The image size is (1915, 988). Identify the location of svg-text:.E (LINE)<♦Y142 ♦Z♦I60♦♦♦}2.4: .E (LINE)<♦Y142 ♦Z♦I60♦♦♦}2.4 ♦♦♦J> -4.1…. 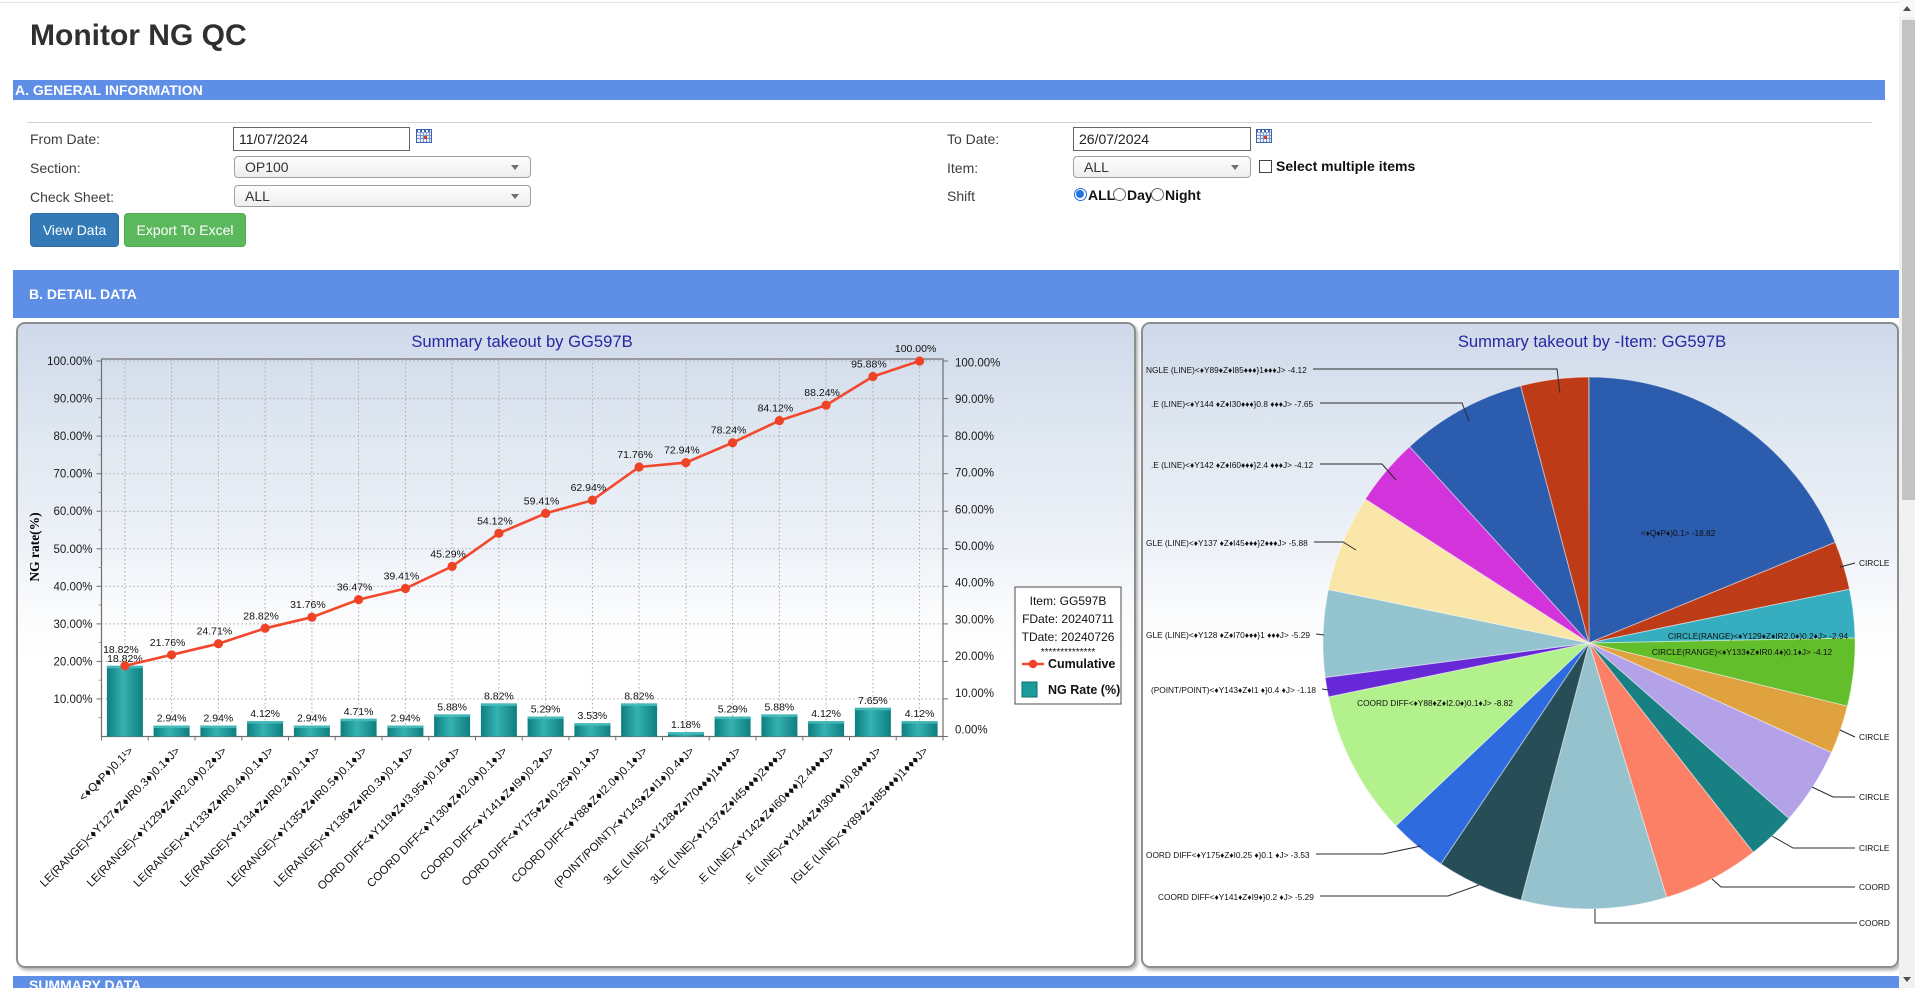
(1232, 465).